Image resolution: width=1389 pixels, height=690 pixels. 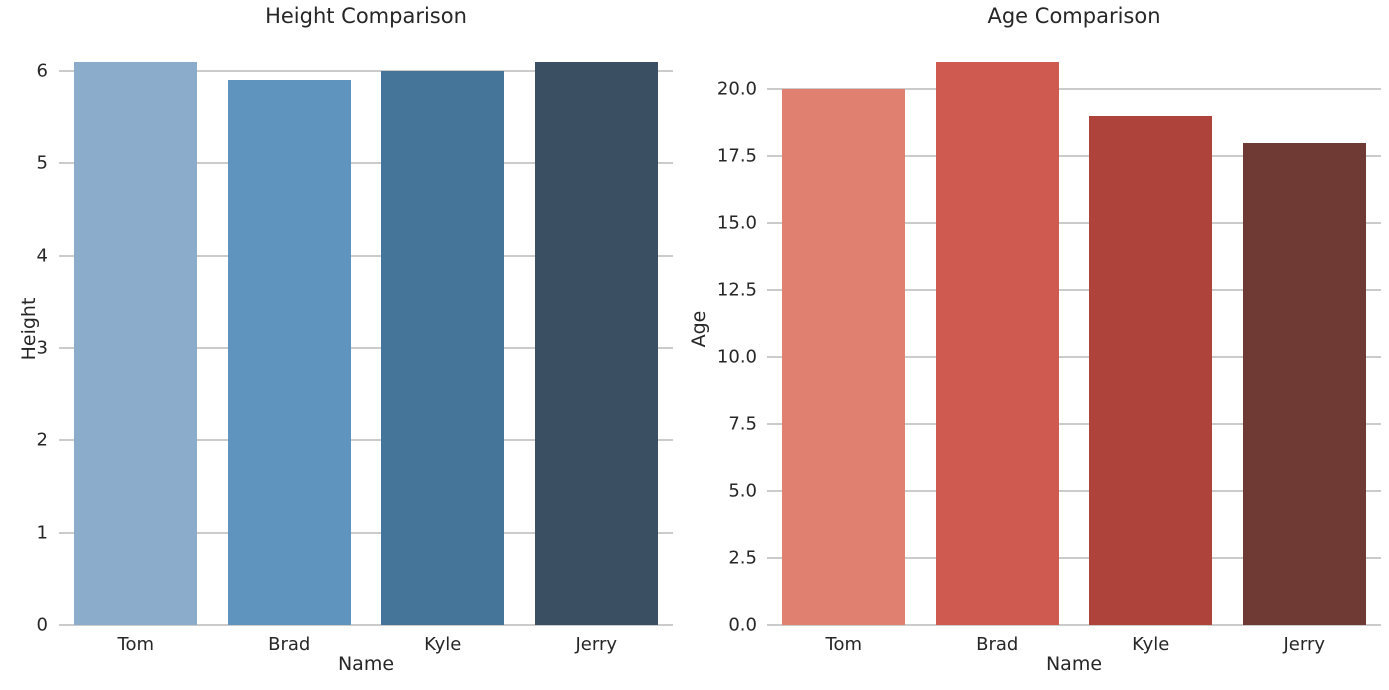 I want to click on age-ytick-label: 7.5, so click(x=742, y=424).